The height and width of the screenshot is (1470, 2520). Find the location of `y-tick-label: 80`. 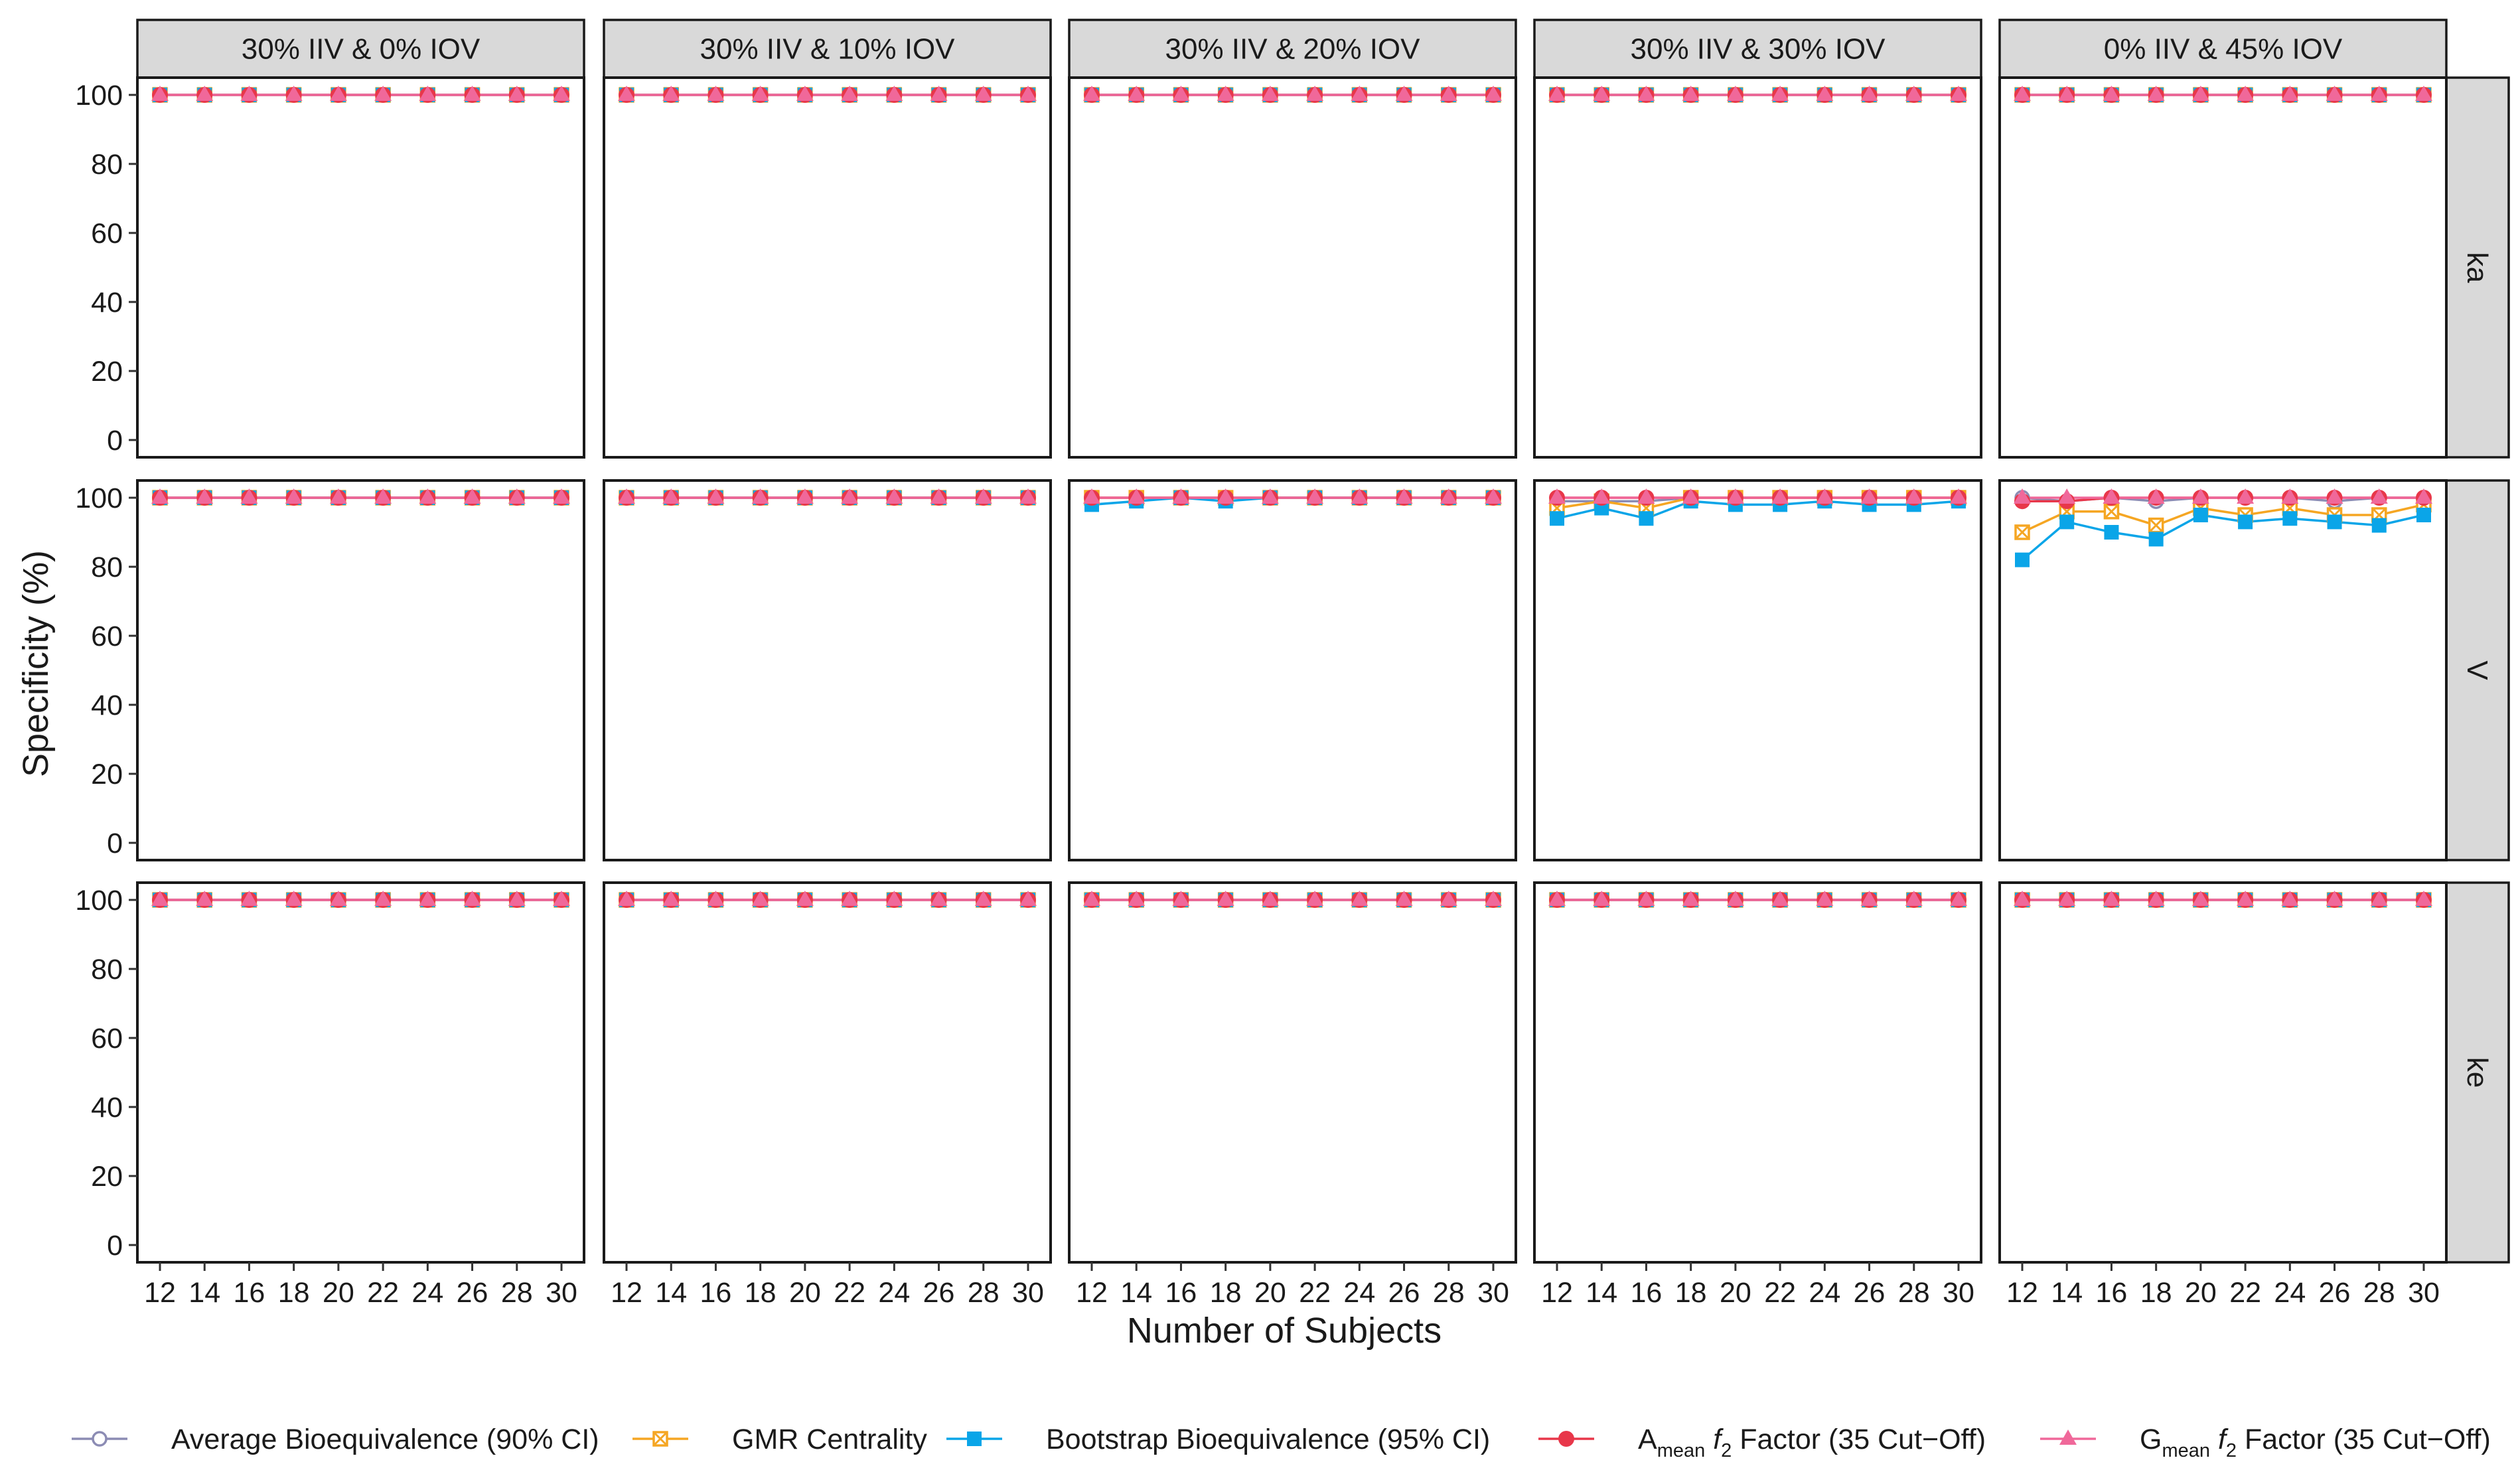

y-tick-label: 80 is located at coordinates (107, 567).